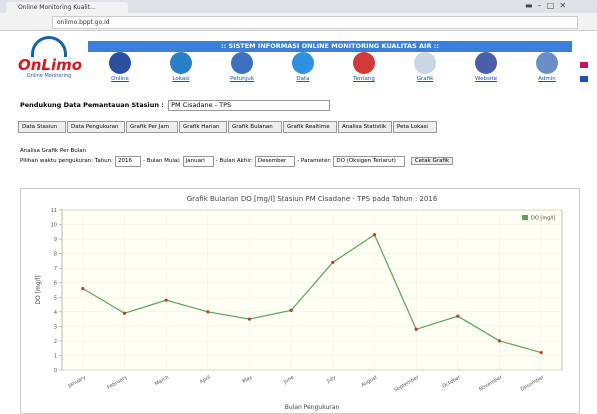 The height and width of the screenshot is (414, 597). What do you see at coordinates (55, 255) in the screenshot?
I see `y-tick-label: 8` at bounding box center [55, 255].